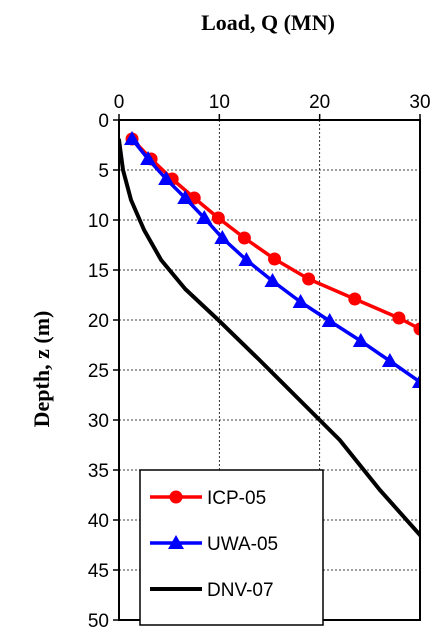 This screenshot has height=635, width=438. Describe the element at coordinates (98, 221) in the screenshot. I see `y-tick-label: 10` at that location.